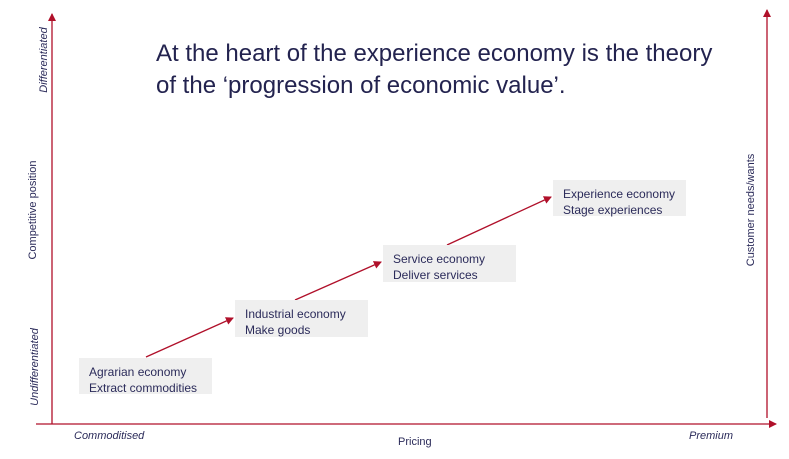  I want to click on y-axis-label: Competitive position, so click(33, 210).